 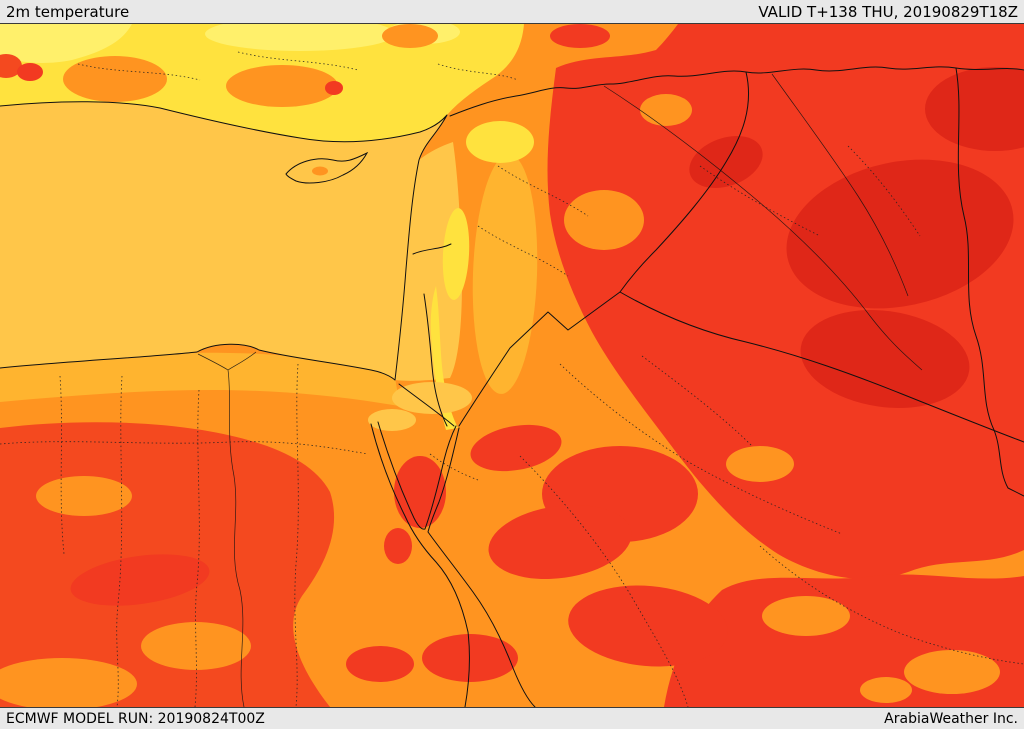 What do you see at coordinates (426, 405) in the screenshot?
I see `egypt-israel-border` at bounding box center [426, 405].